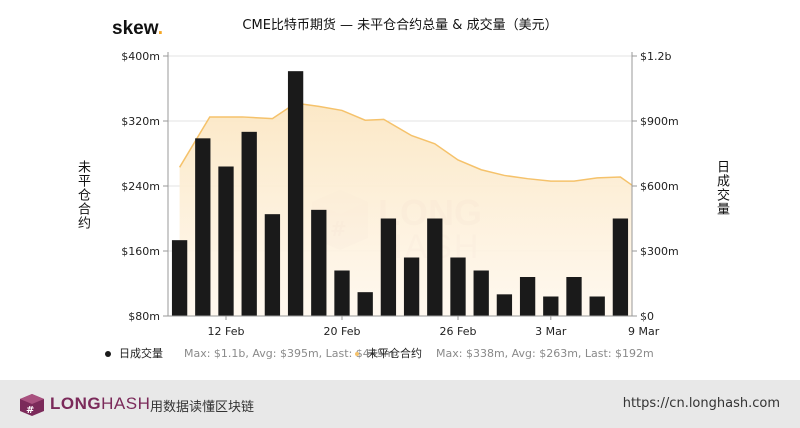  I want to click on left-tick-label: $160m, so click(140, 251).